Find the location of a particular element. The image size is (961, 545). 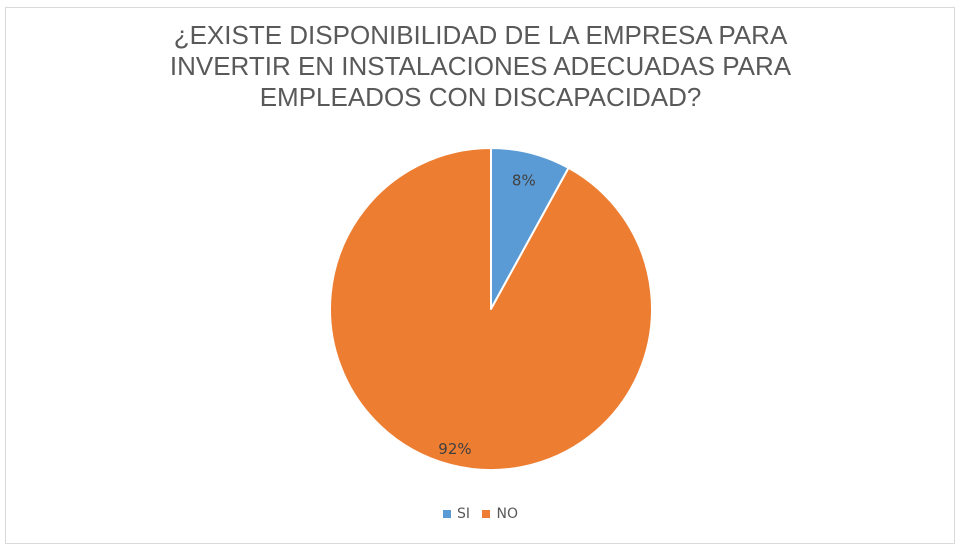

legend-item-si: SI is located at coordinates (456, 514).